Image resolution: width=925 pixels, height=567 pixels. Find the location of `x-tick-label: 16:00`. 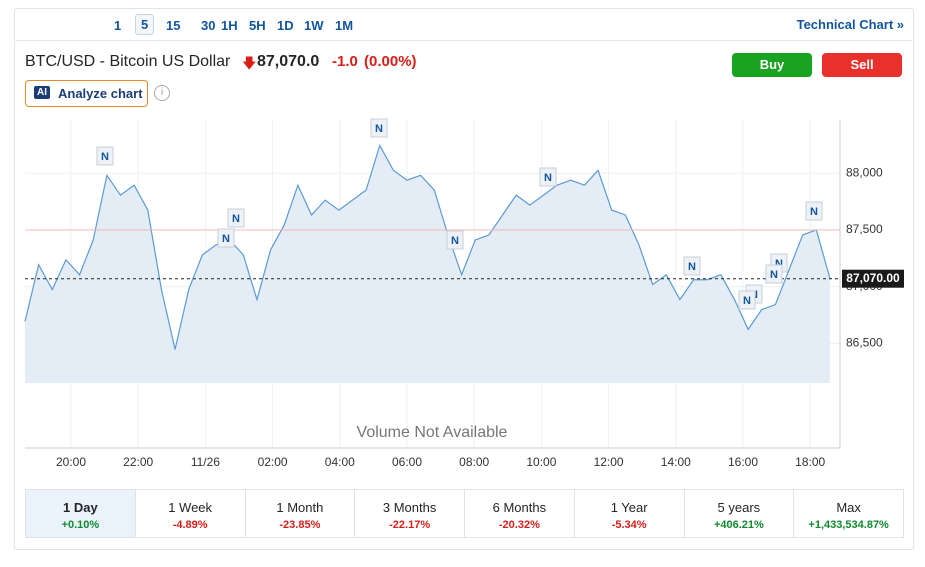

x-tick-label: 16:00 is located at coordinates (743, 462).